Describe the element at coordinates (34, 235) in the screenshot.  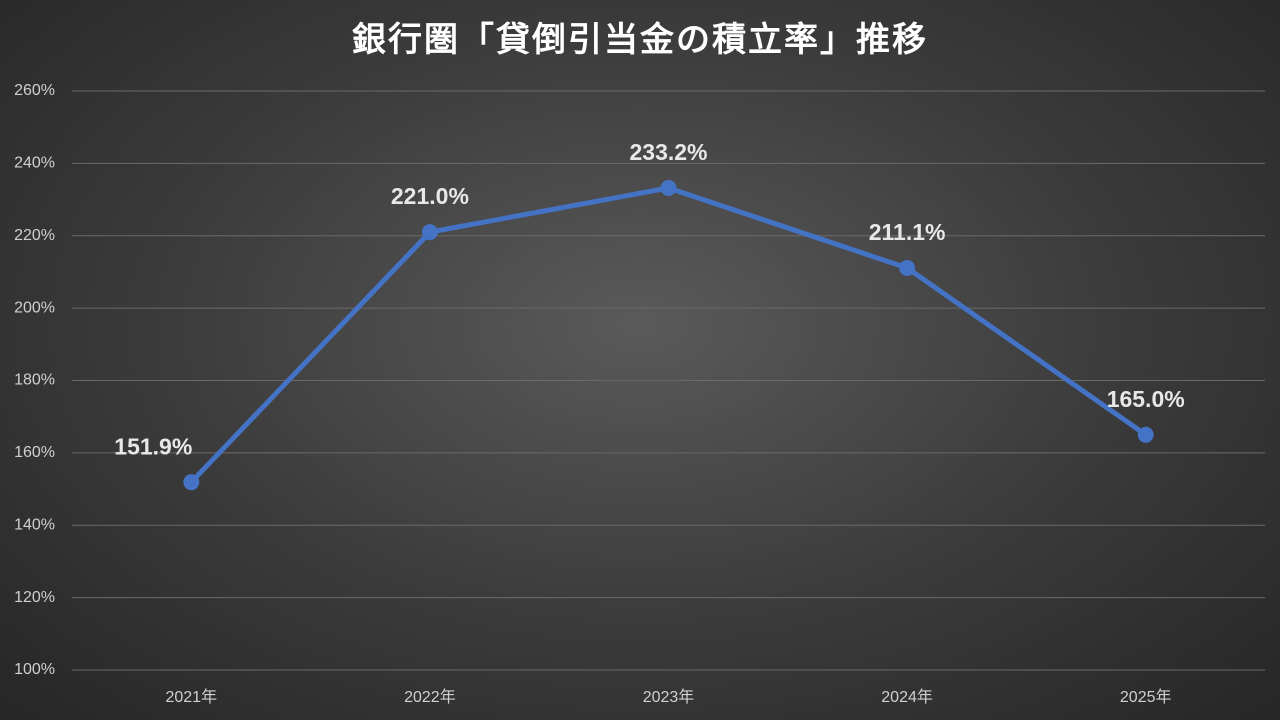
I see `y-tick-label: 220%` at that location.